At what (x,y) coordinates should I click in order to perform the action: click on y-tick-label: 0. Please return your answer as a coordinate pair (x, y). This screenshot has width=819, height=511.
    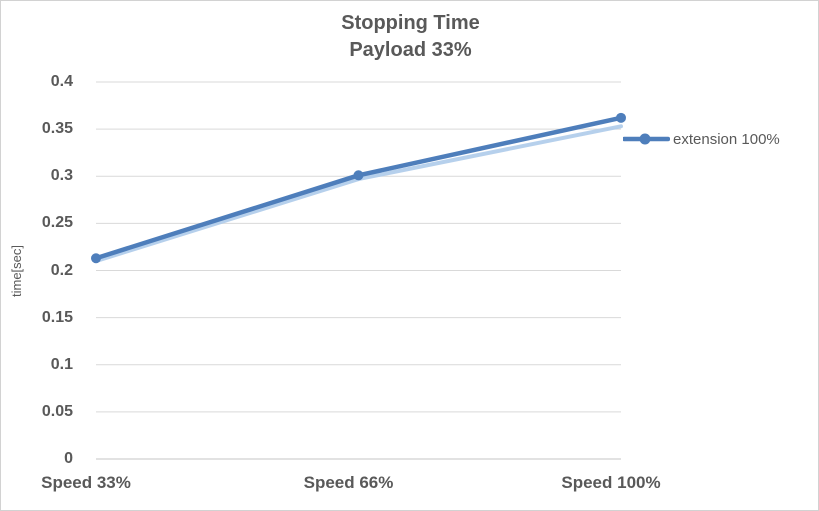
    Looking at the image, I should click on (68, 458).